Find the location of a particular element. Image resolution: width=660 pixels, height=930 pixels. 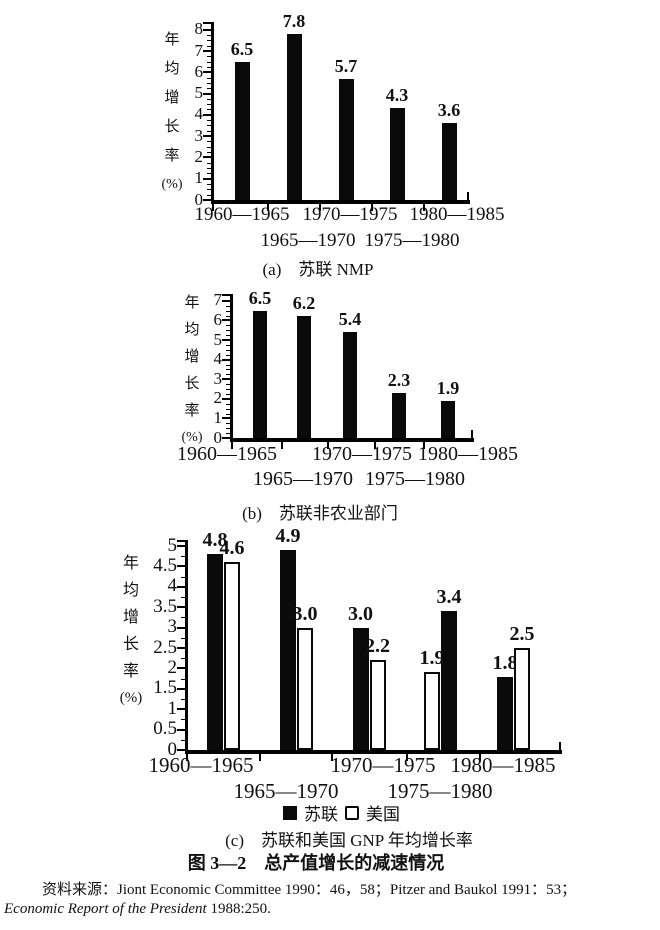

y-tick-label: 2 is located at coordinates (199, 157).